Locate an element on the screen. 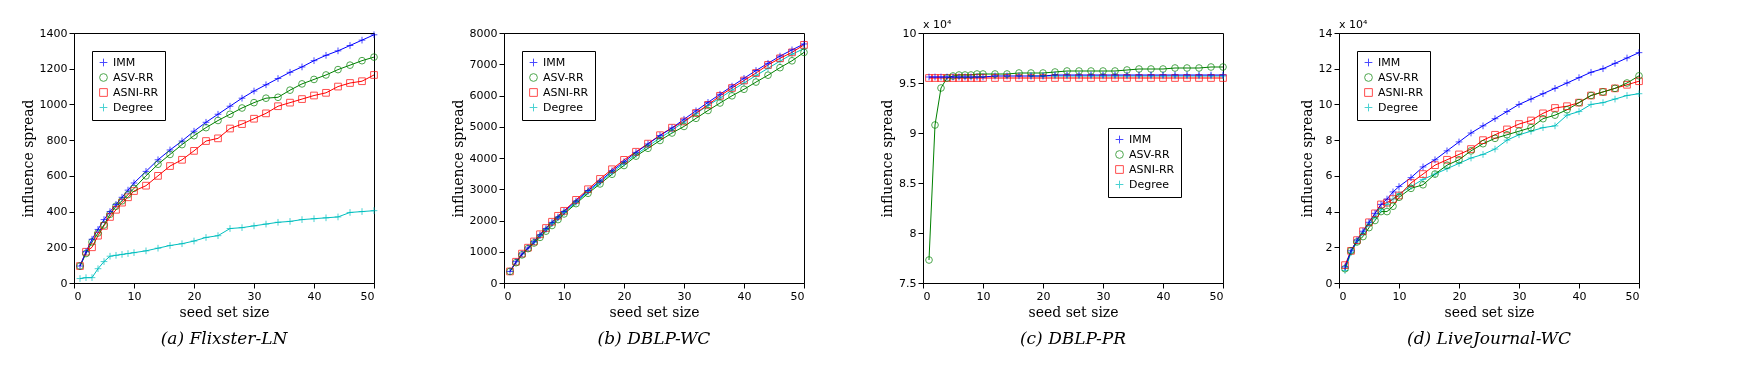  y-tick-label: 1400 is located at coordinates (53, 33).